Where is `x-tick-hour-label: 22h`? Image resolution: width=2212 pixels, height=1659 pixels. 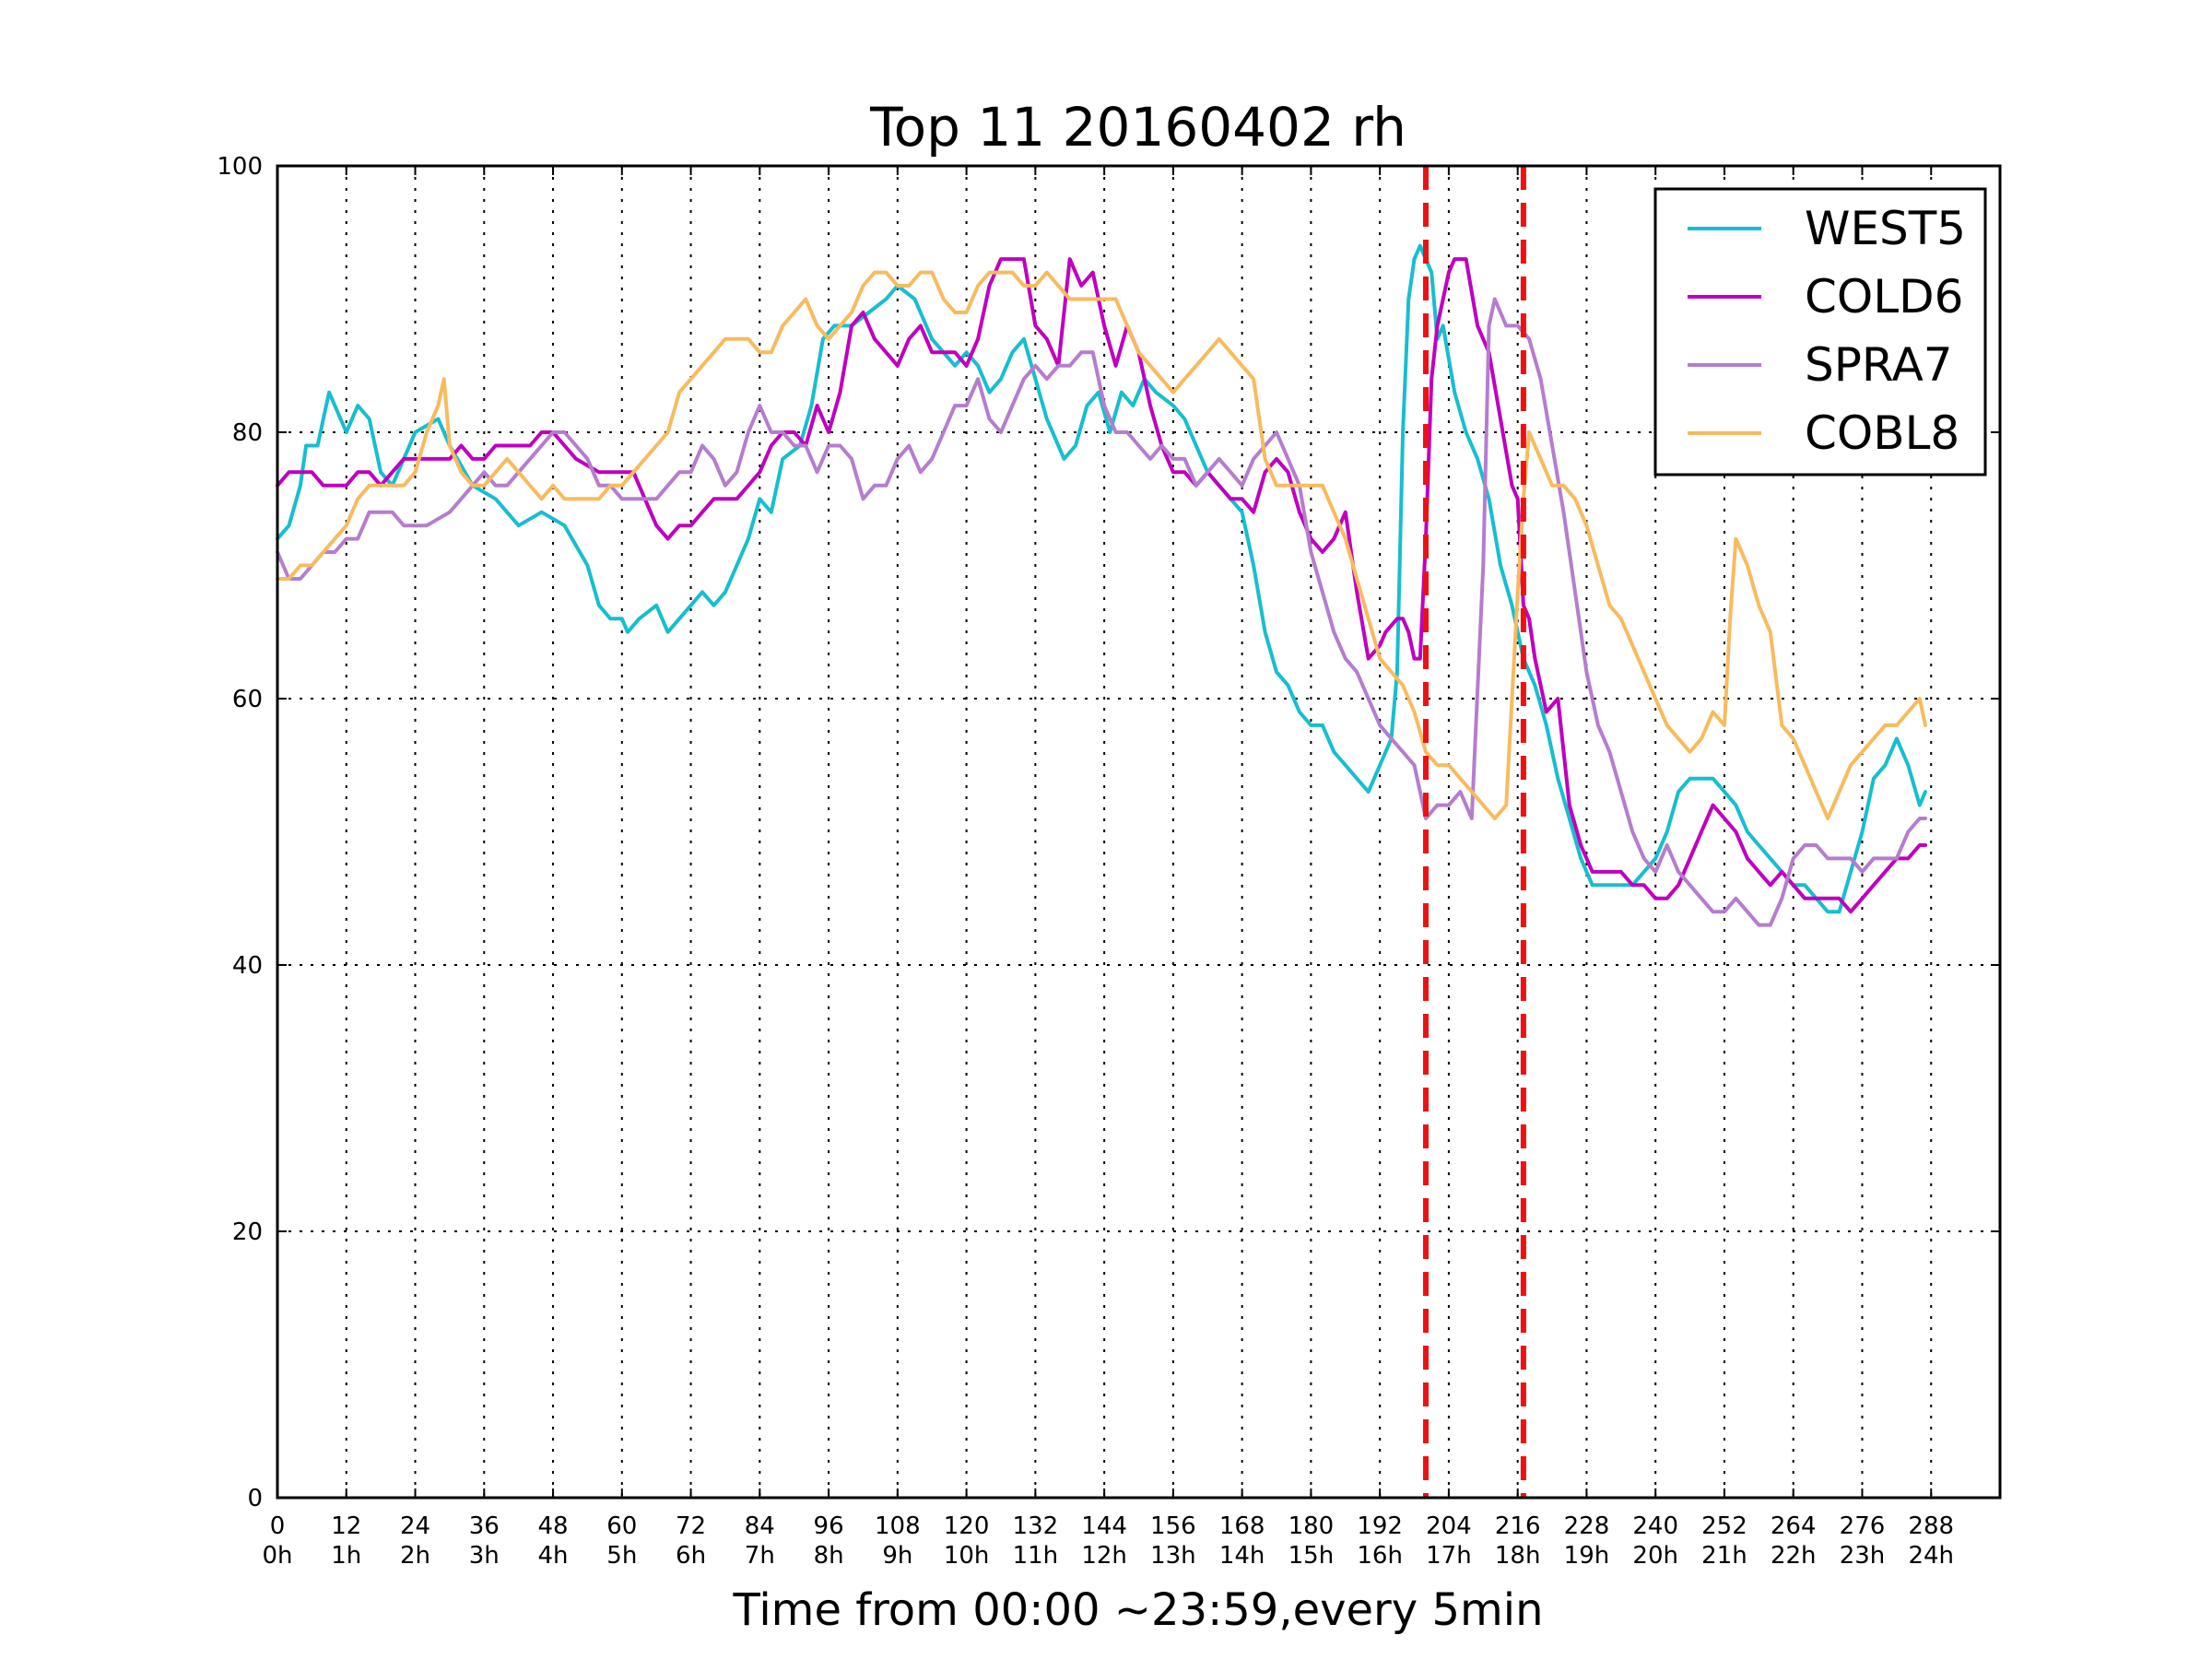
x-tick-hour-label: 22h is located at coordinates (1794, 1556).